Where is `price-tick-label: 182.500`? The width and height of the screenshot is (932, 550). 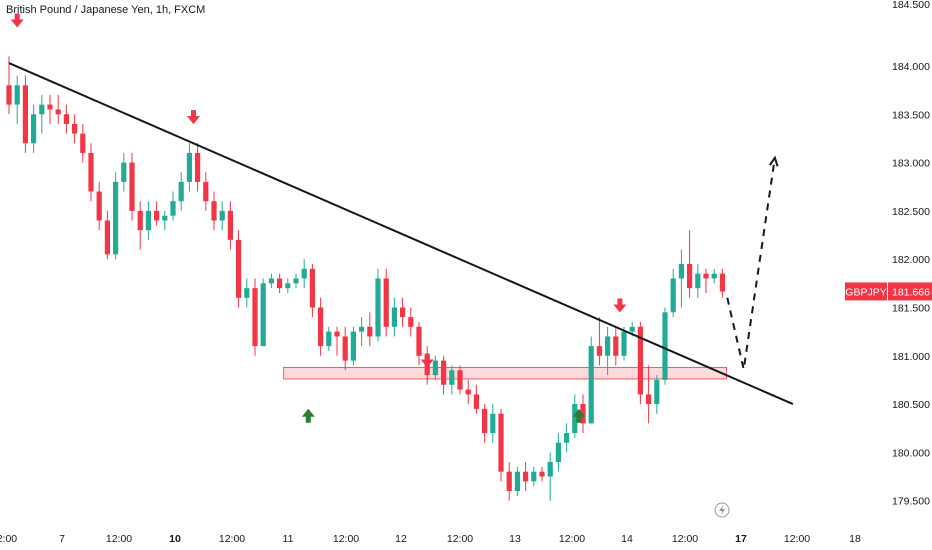
price-tick-label: 182.500 is located at coordinates (911, 212).